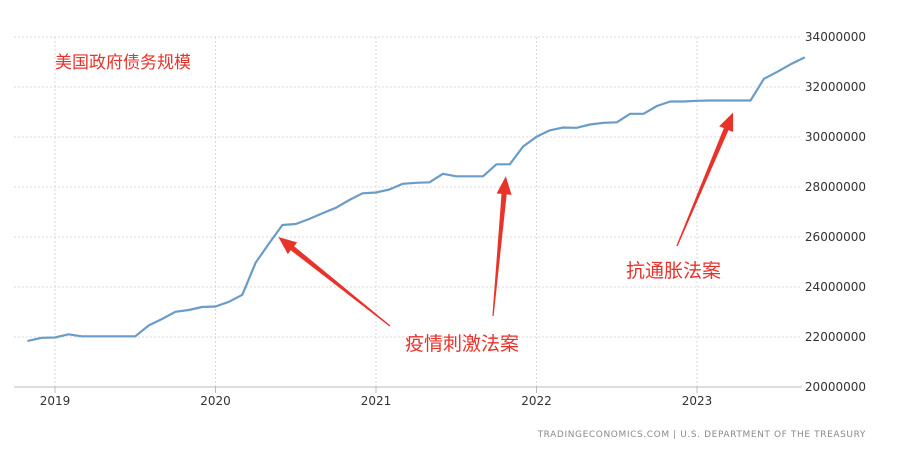  I want to click on y-tick-label: 20000000, so click(835, 387).